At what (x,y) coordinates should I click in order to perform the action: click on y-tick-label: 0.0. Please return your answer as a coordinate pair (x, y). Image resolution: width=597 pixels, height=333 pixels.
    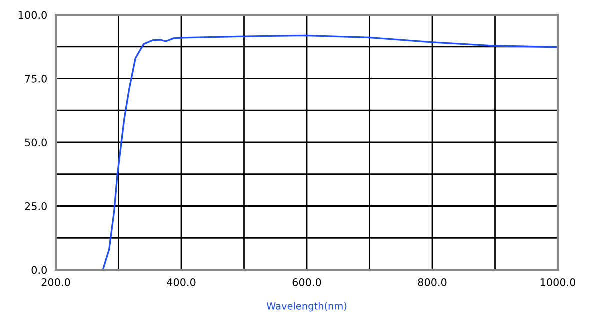
    Looking at the image, I should click on (39, 270).